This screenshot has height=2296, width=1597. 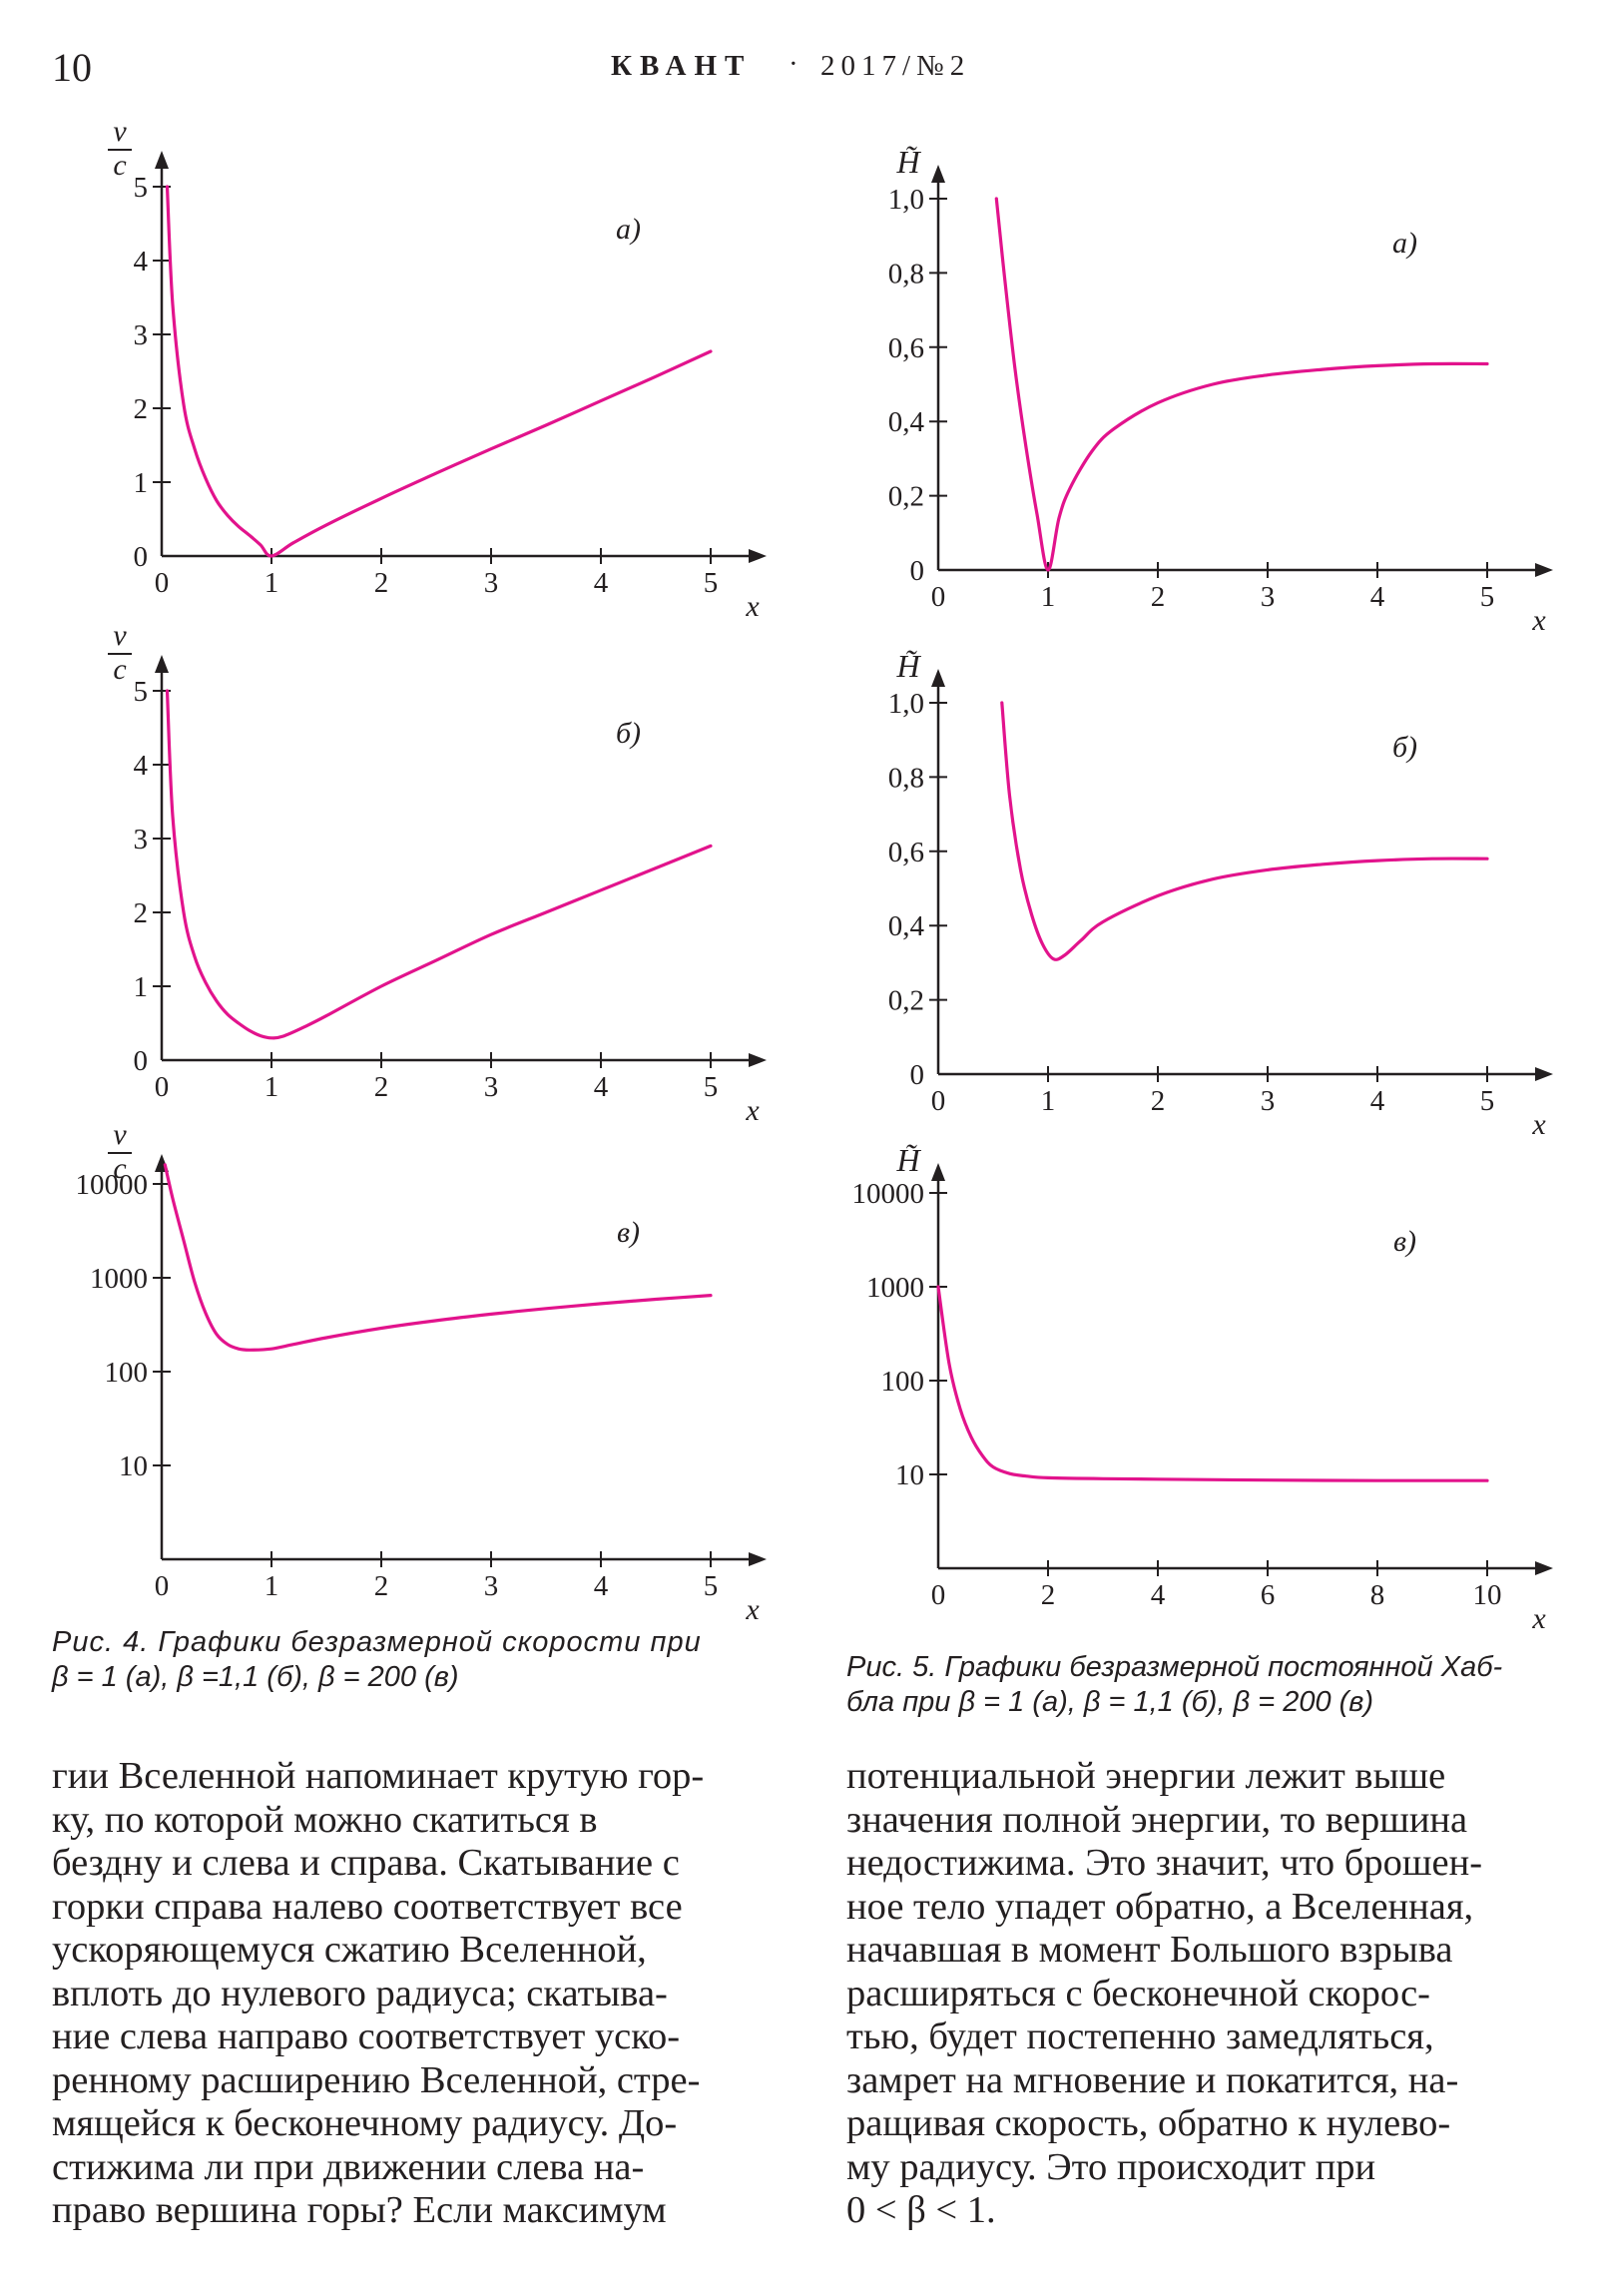 I want to click on fig5b-chart: 0 1 2 3 4 5 0 0,2 0,4 0,6 0,8 1,0 x H̃ б), so click(x=1221, y=895).